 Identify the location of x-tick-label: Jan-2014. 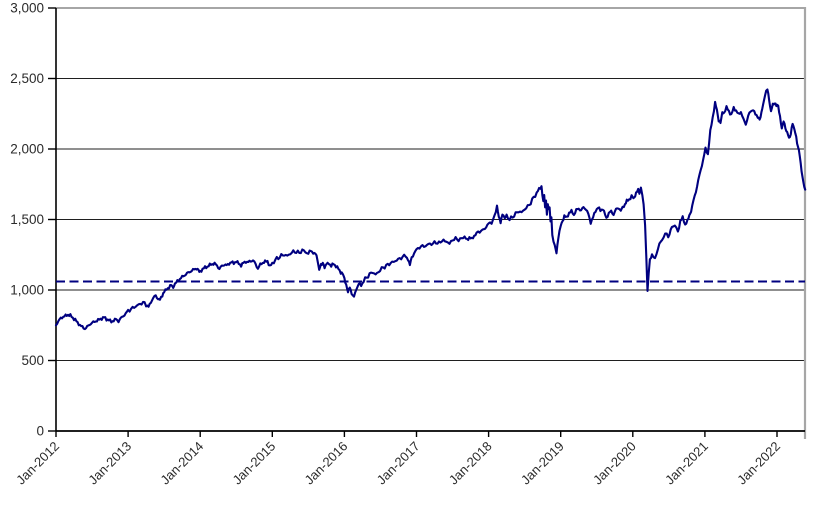
(181, 463).